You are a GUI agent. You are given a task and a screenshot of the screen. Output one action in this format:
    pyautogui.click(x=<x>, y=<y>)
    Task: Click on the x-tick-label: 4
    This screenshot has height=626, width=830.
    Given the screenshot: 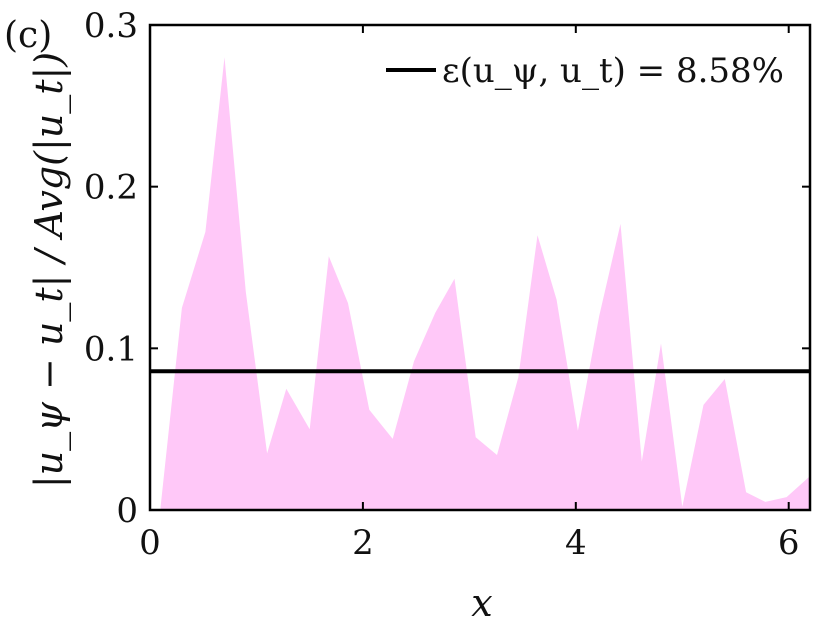 What is the action you would take?
    pyautogui.click(x=576, y=543)
    